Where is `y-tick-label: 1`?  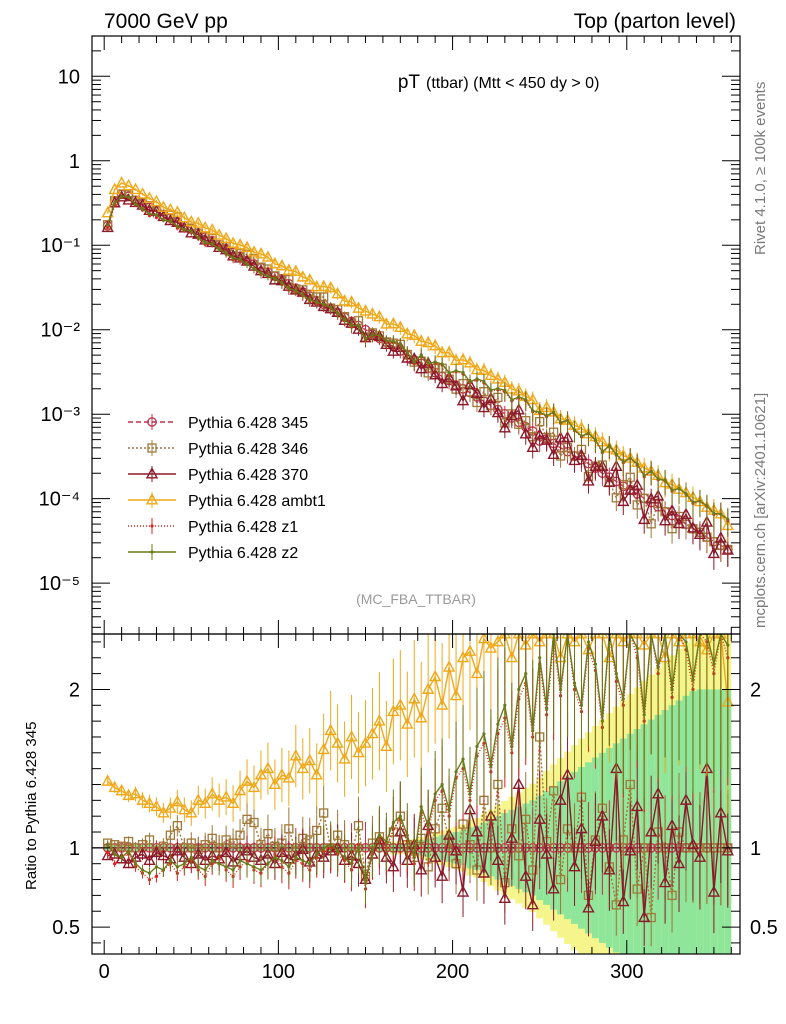 y-tick-label: 1 is located at coordinates (74, 162).